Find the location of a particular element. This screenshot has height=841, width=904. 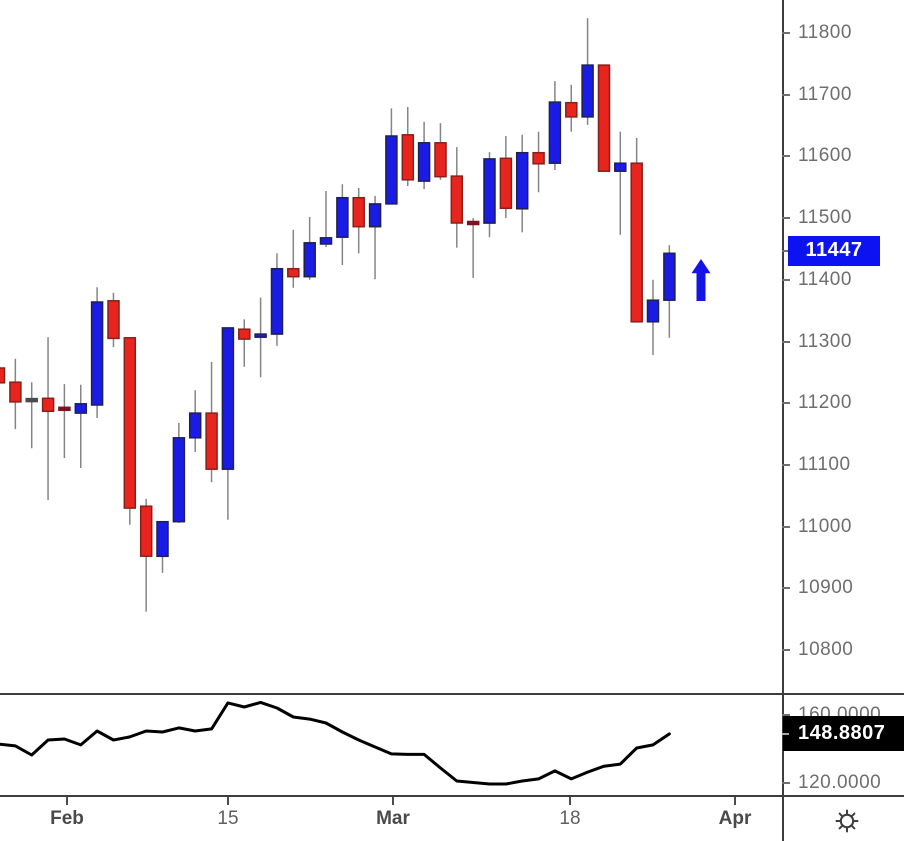

gear-icon is located at coordinates (847, 821).